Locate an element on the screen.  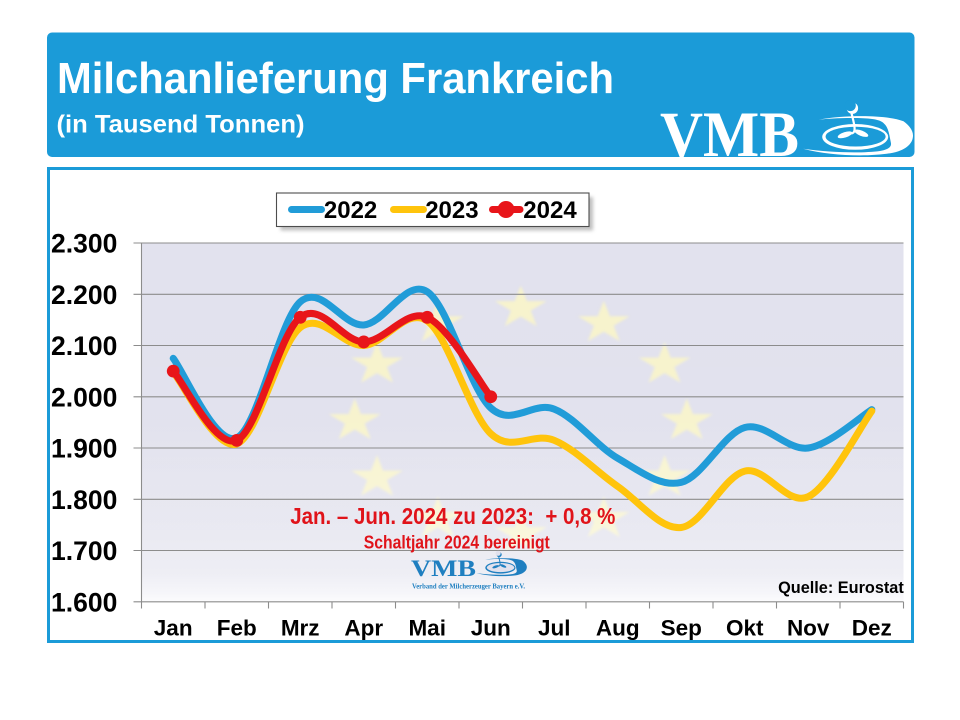
svg-text: Okt is located at coordinates (745, 628).